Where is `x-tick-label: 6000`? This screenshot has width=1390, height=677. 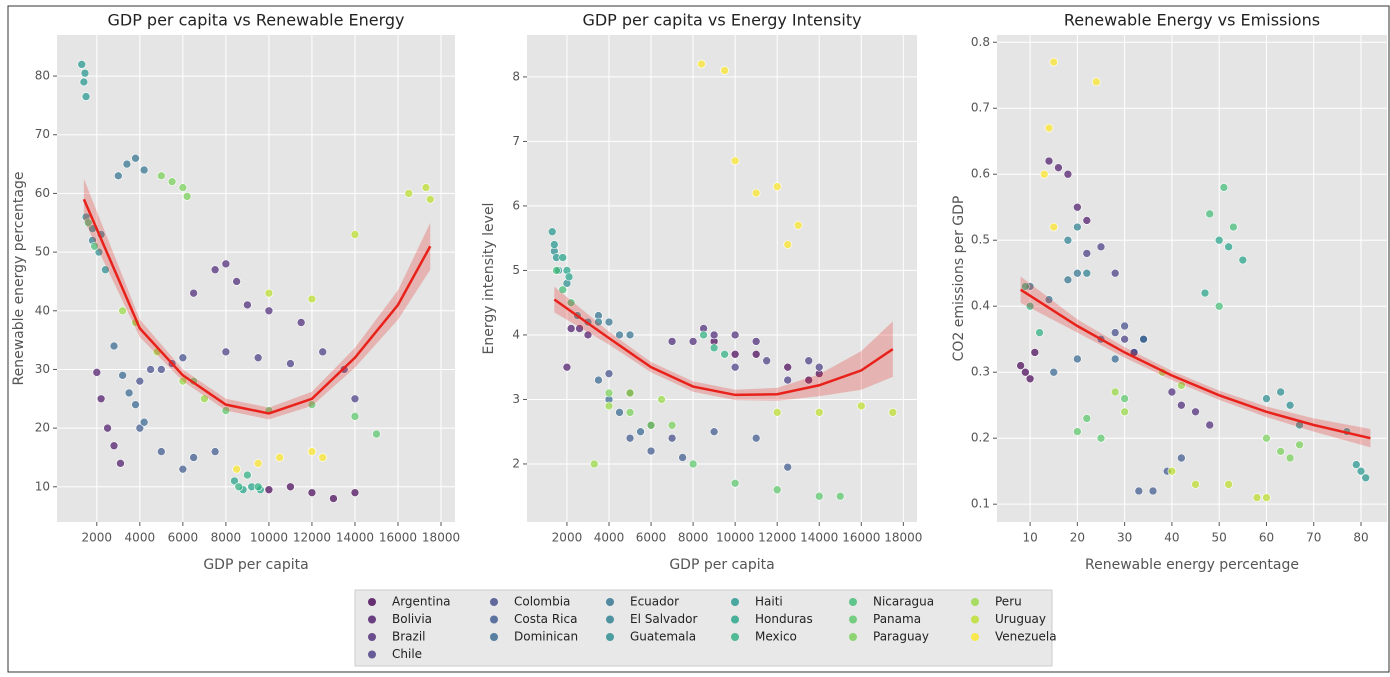
x-tick-label: 6000 is located at coordinates (183, 538).